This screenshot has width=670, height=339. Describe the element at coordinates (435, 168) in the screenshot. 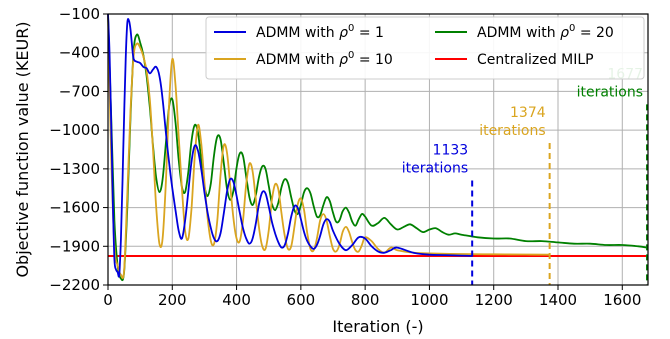

I see `stop-label-s1-text: iterations` at that location.